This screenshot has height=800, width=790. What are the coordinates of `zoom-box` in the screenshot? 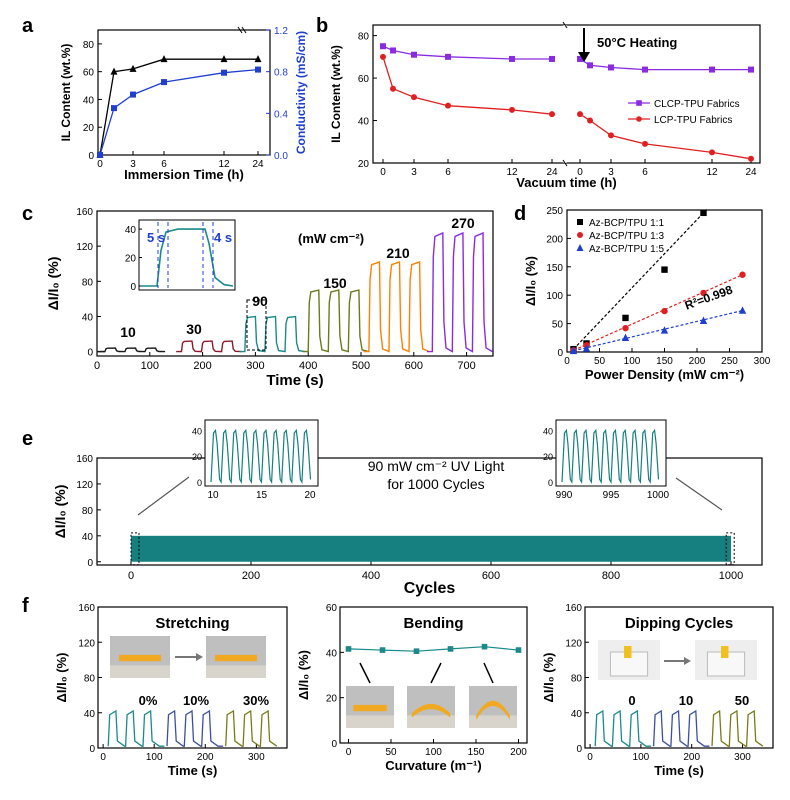 It's located at (135, 549).